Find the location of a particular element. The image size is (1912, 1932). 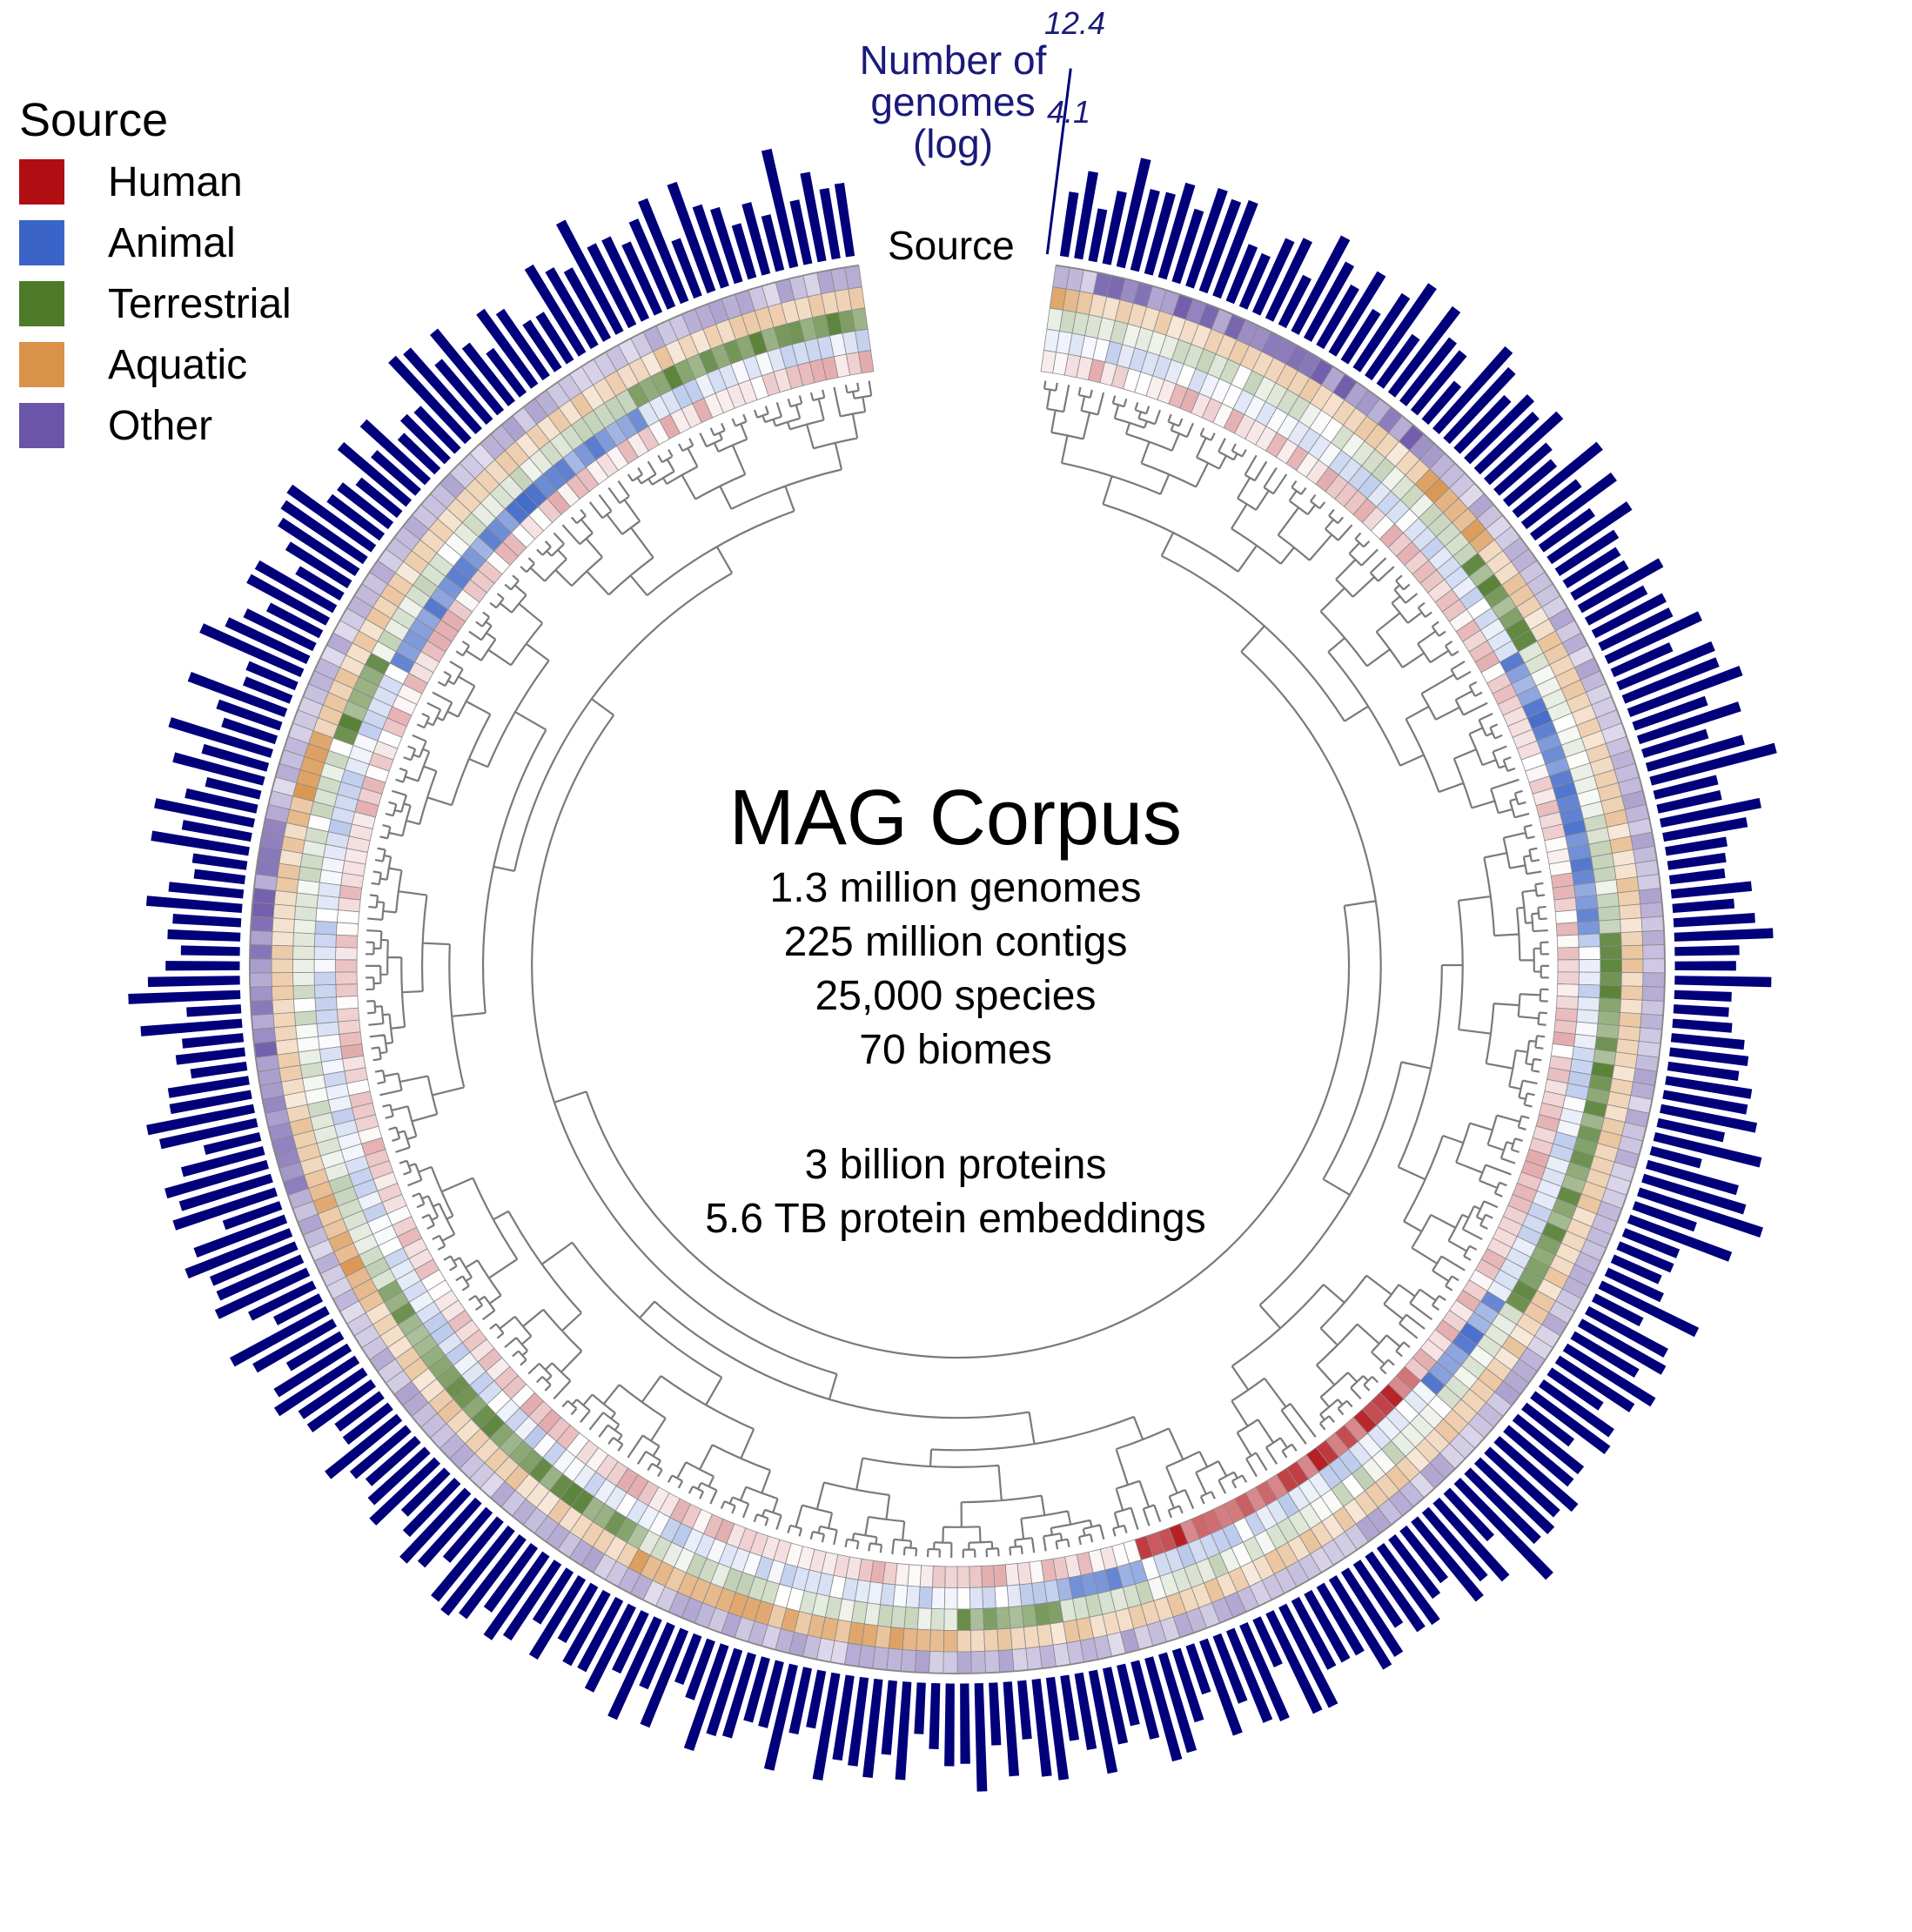

bar-scale-axis is located at coordinates (1059, 162).